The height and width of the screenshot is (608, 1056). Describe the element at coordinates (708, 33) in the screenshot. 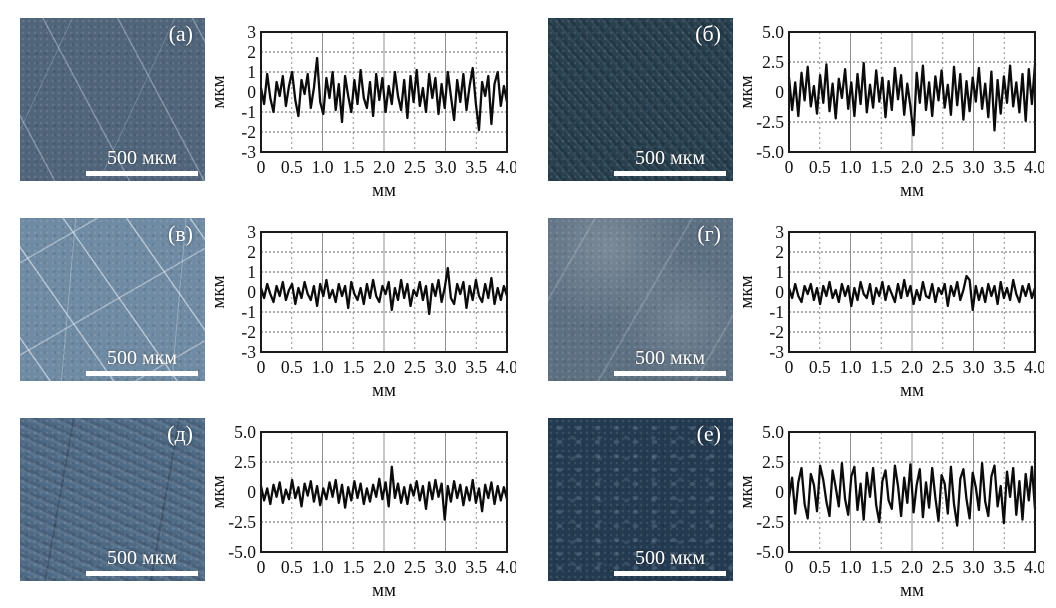

I see `panel-label: (б)` at that location.